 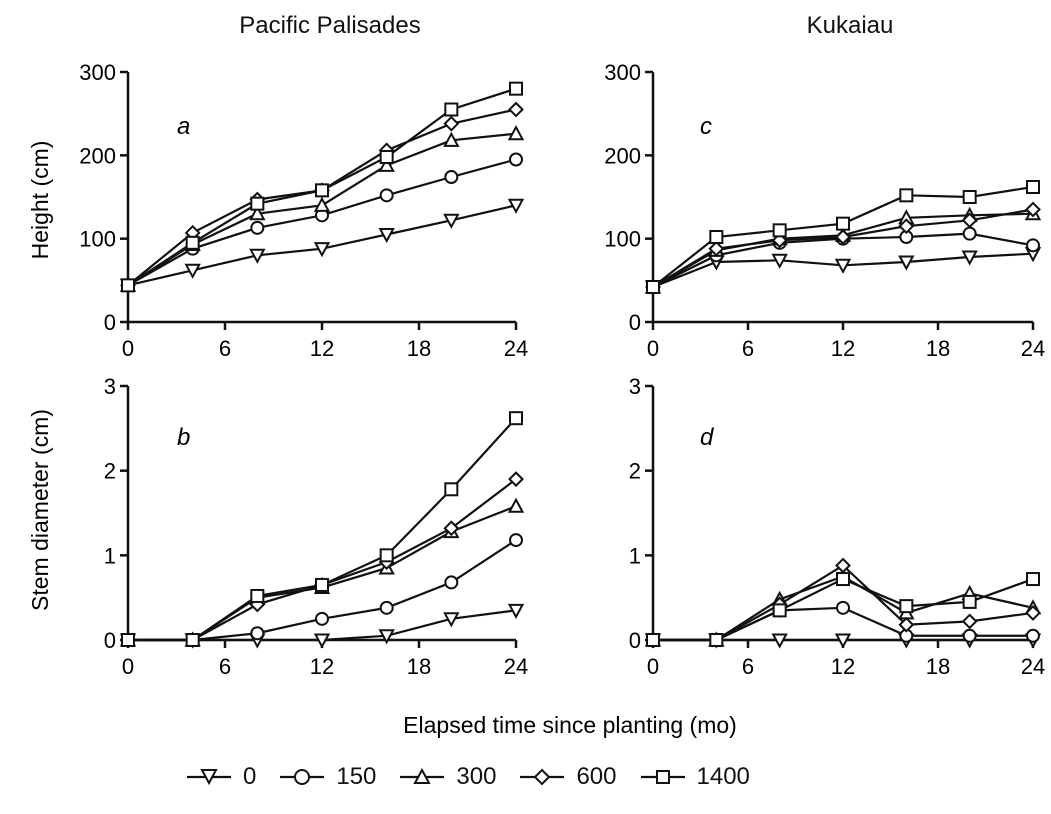 I want to click on panel-letter-a: a, so click(x=183, y=126).